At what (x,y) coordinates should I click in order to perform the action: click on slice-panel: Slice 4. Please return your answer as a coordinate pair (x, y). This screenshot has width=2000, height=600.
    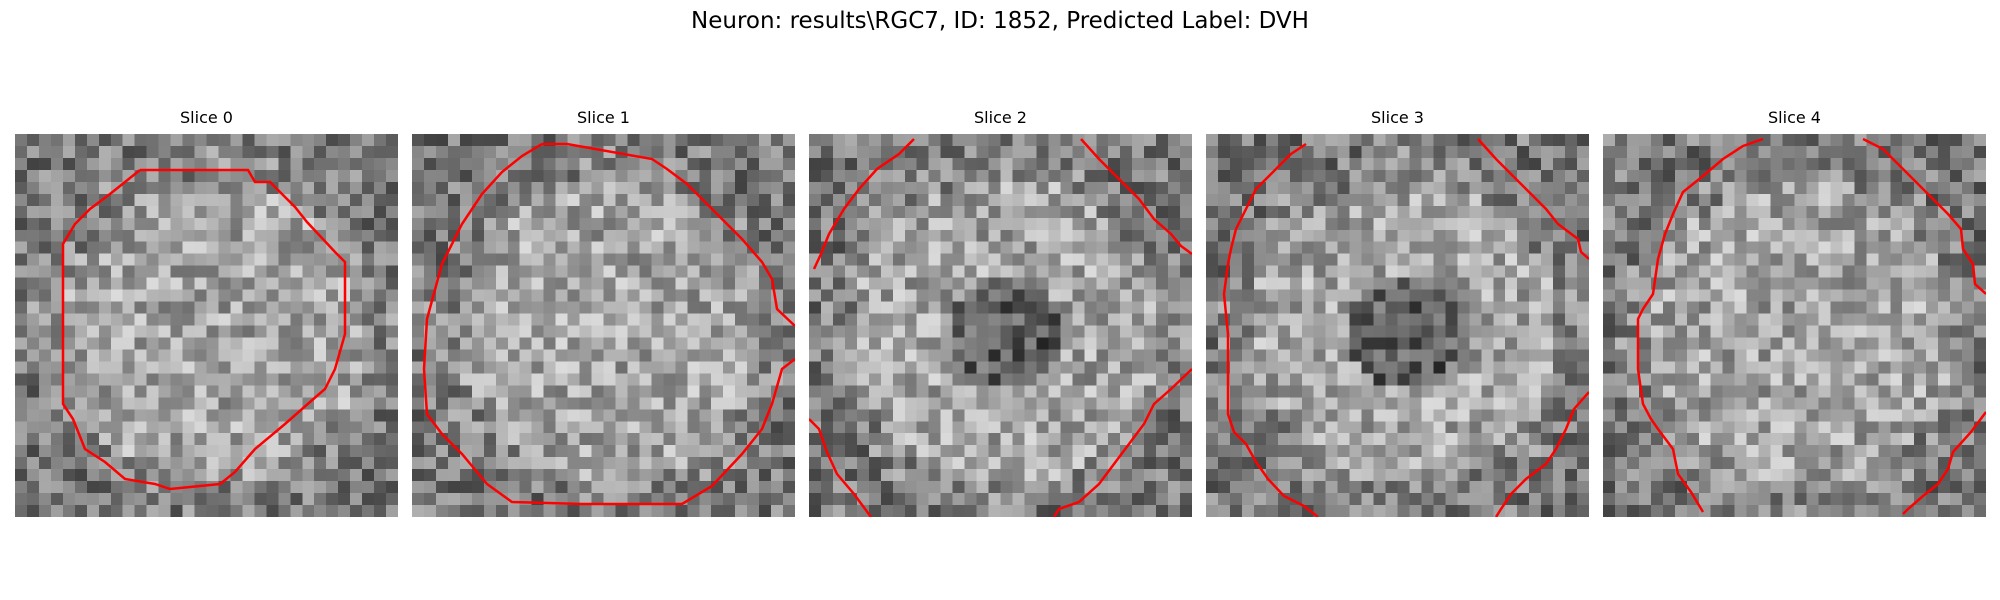
    Looking at the image, I should click on (1794, 312).